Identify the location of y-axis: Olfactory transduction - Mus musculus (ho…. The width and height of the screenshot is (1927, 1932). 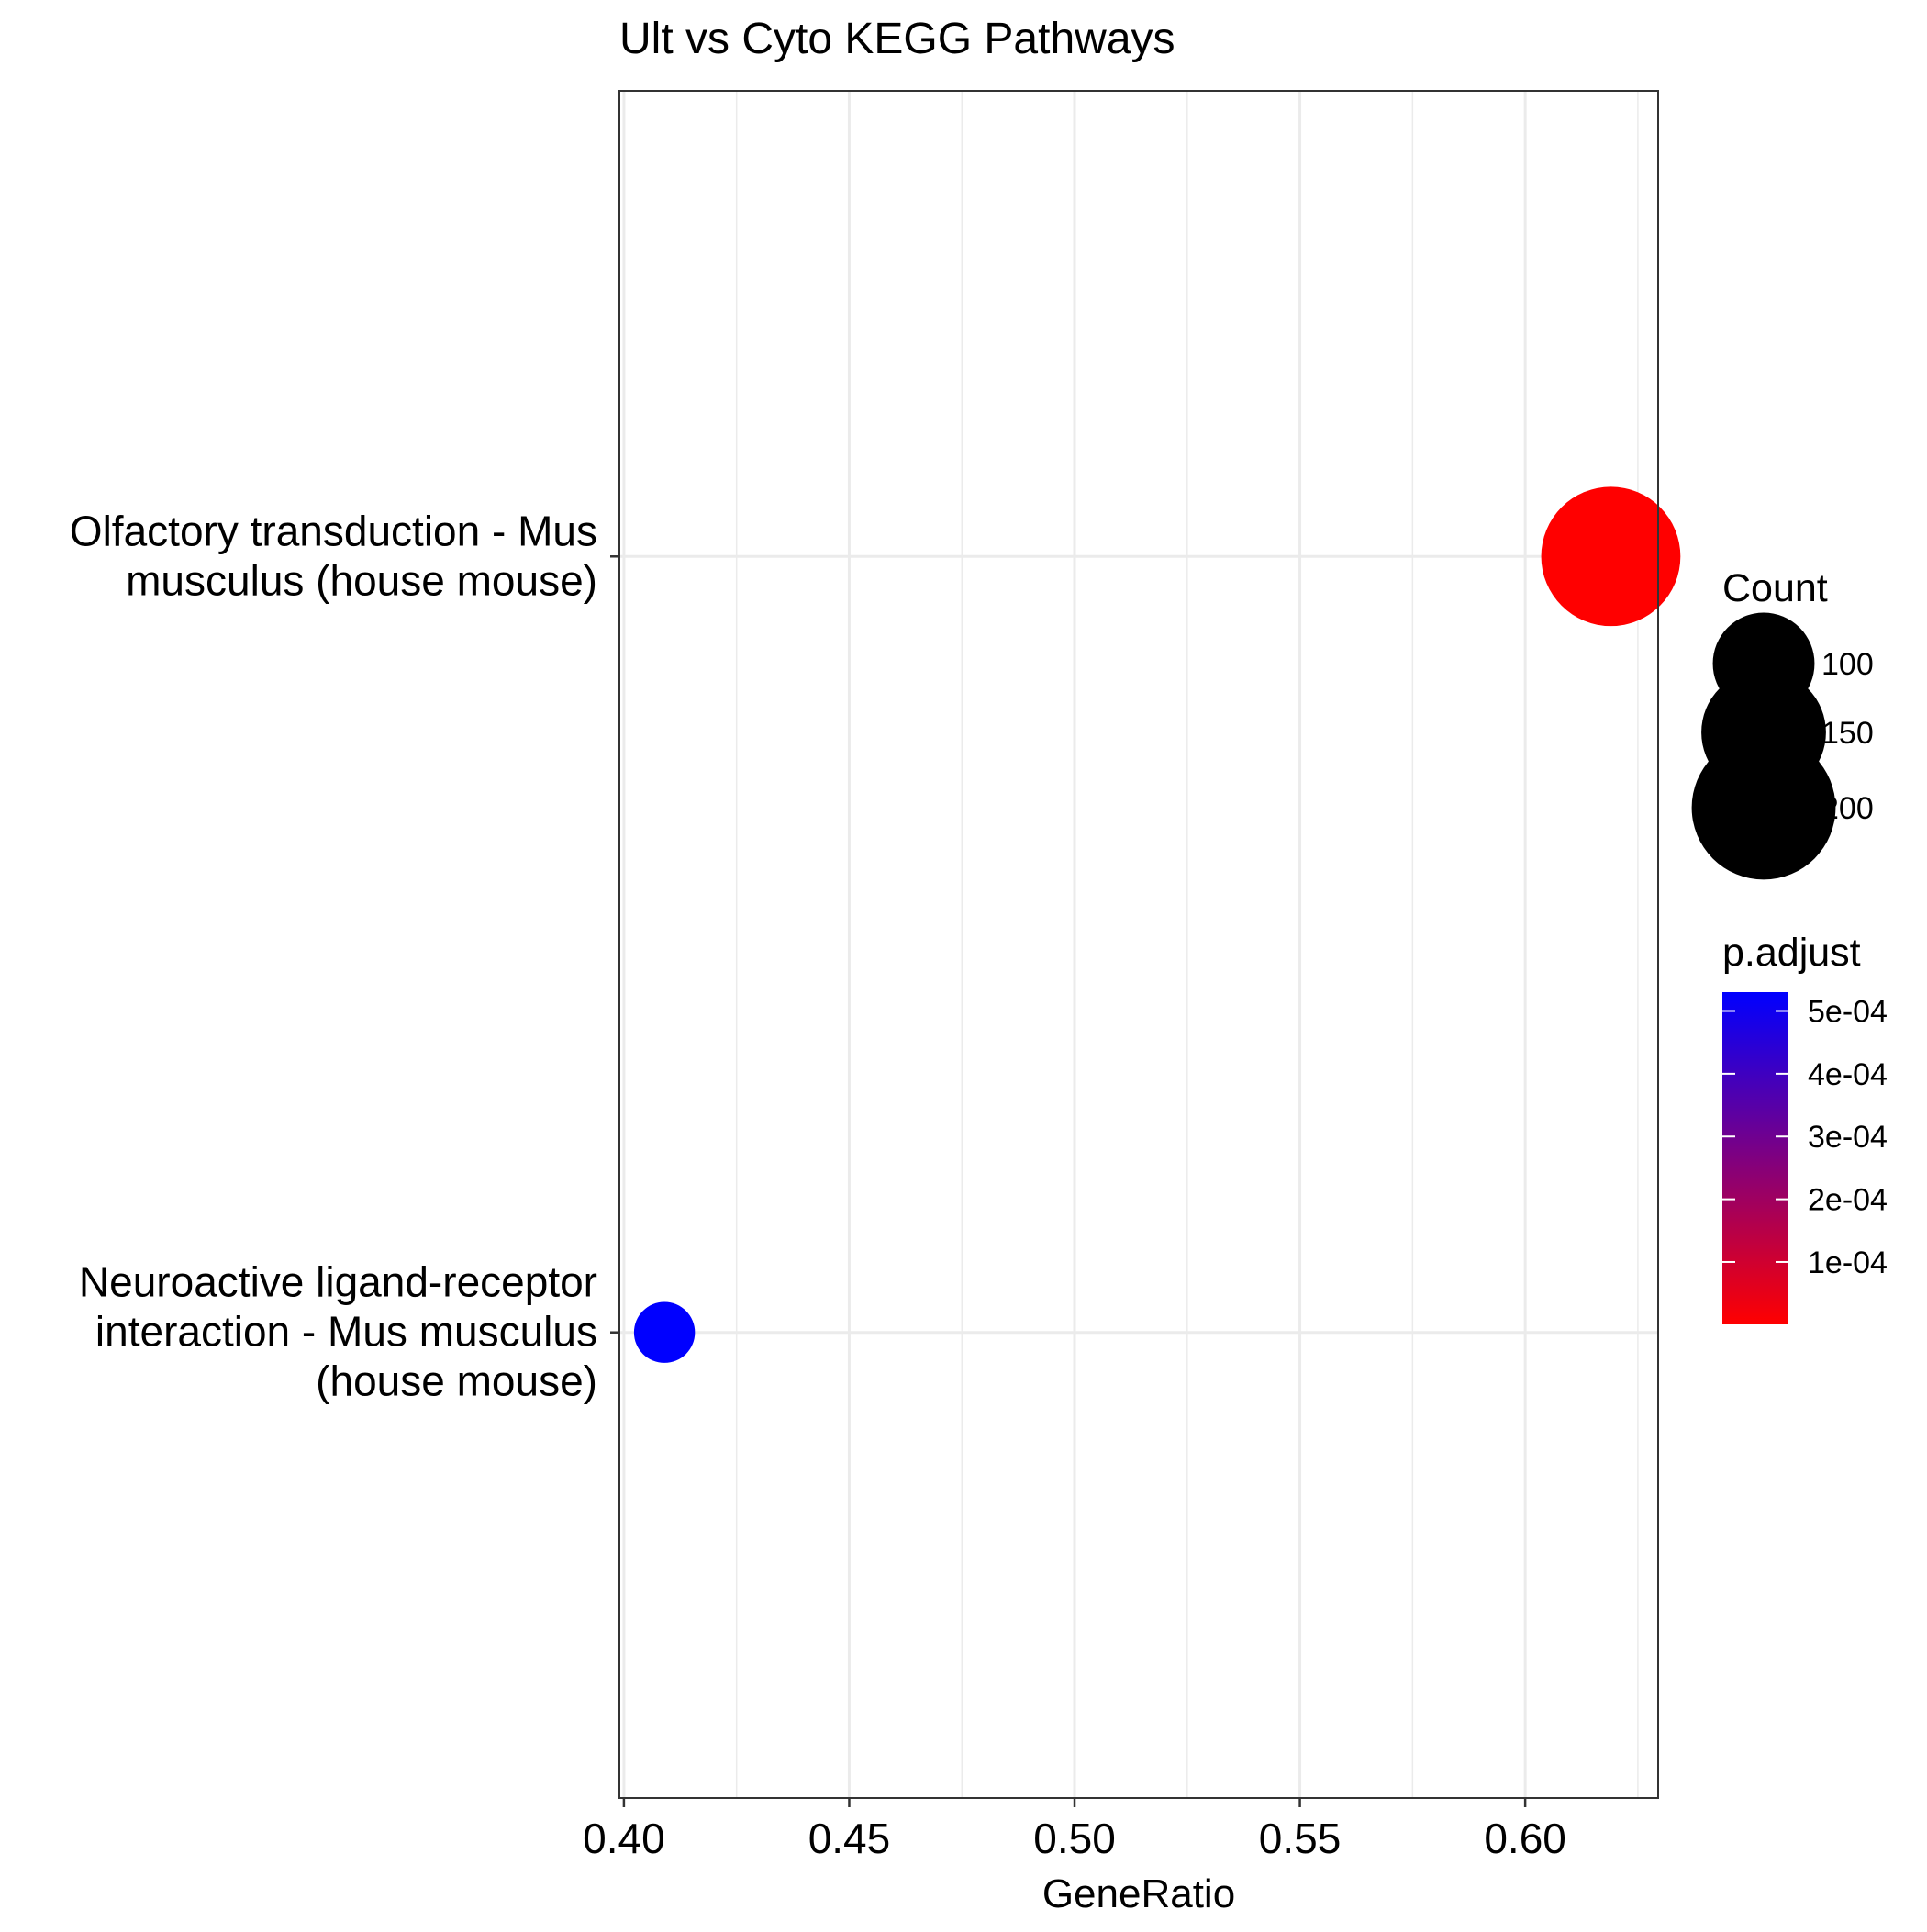
(344, 956).